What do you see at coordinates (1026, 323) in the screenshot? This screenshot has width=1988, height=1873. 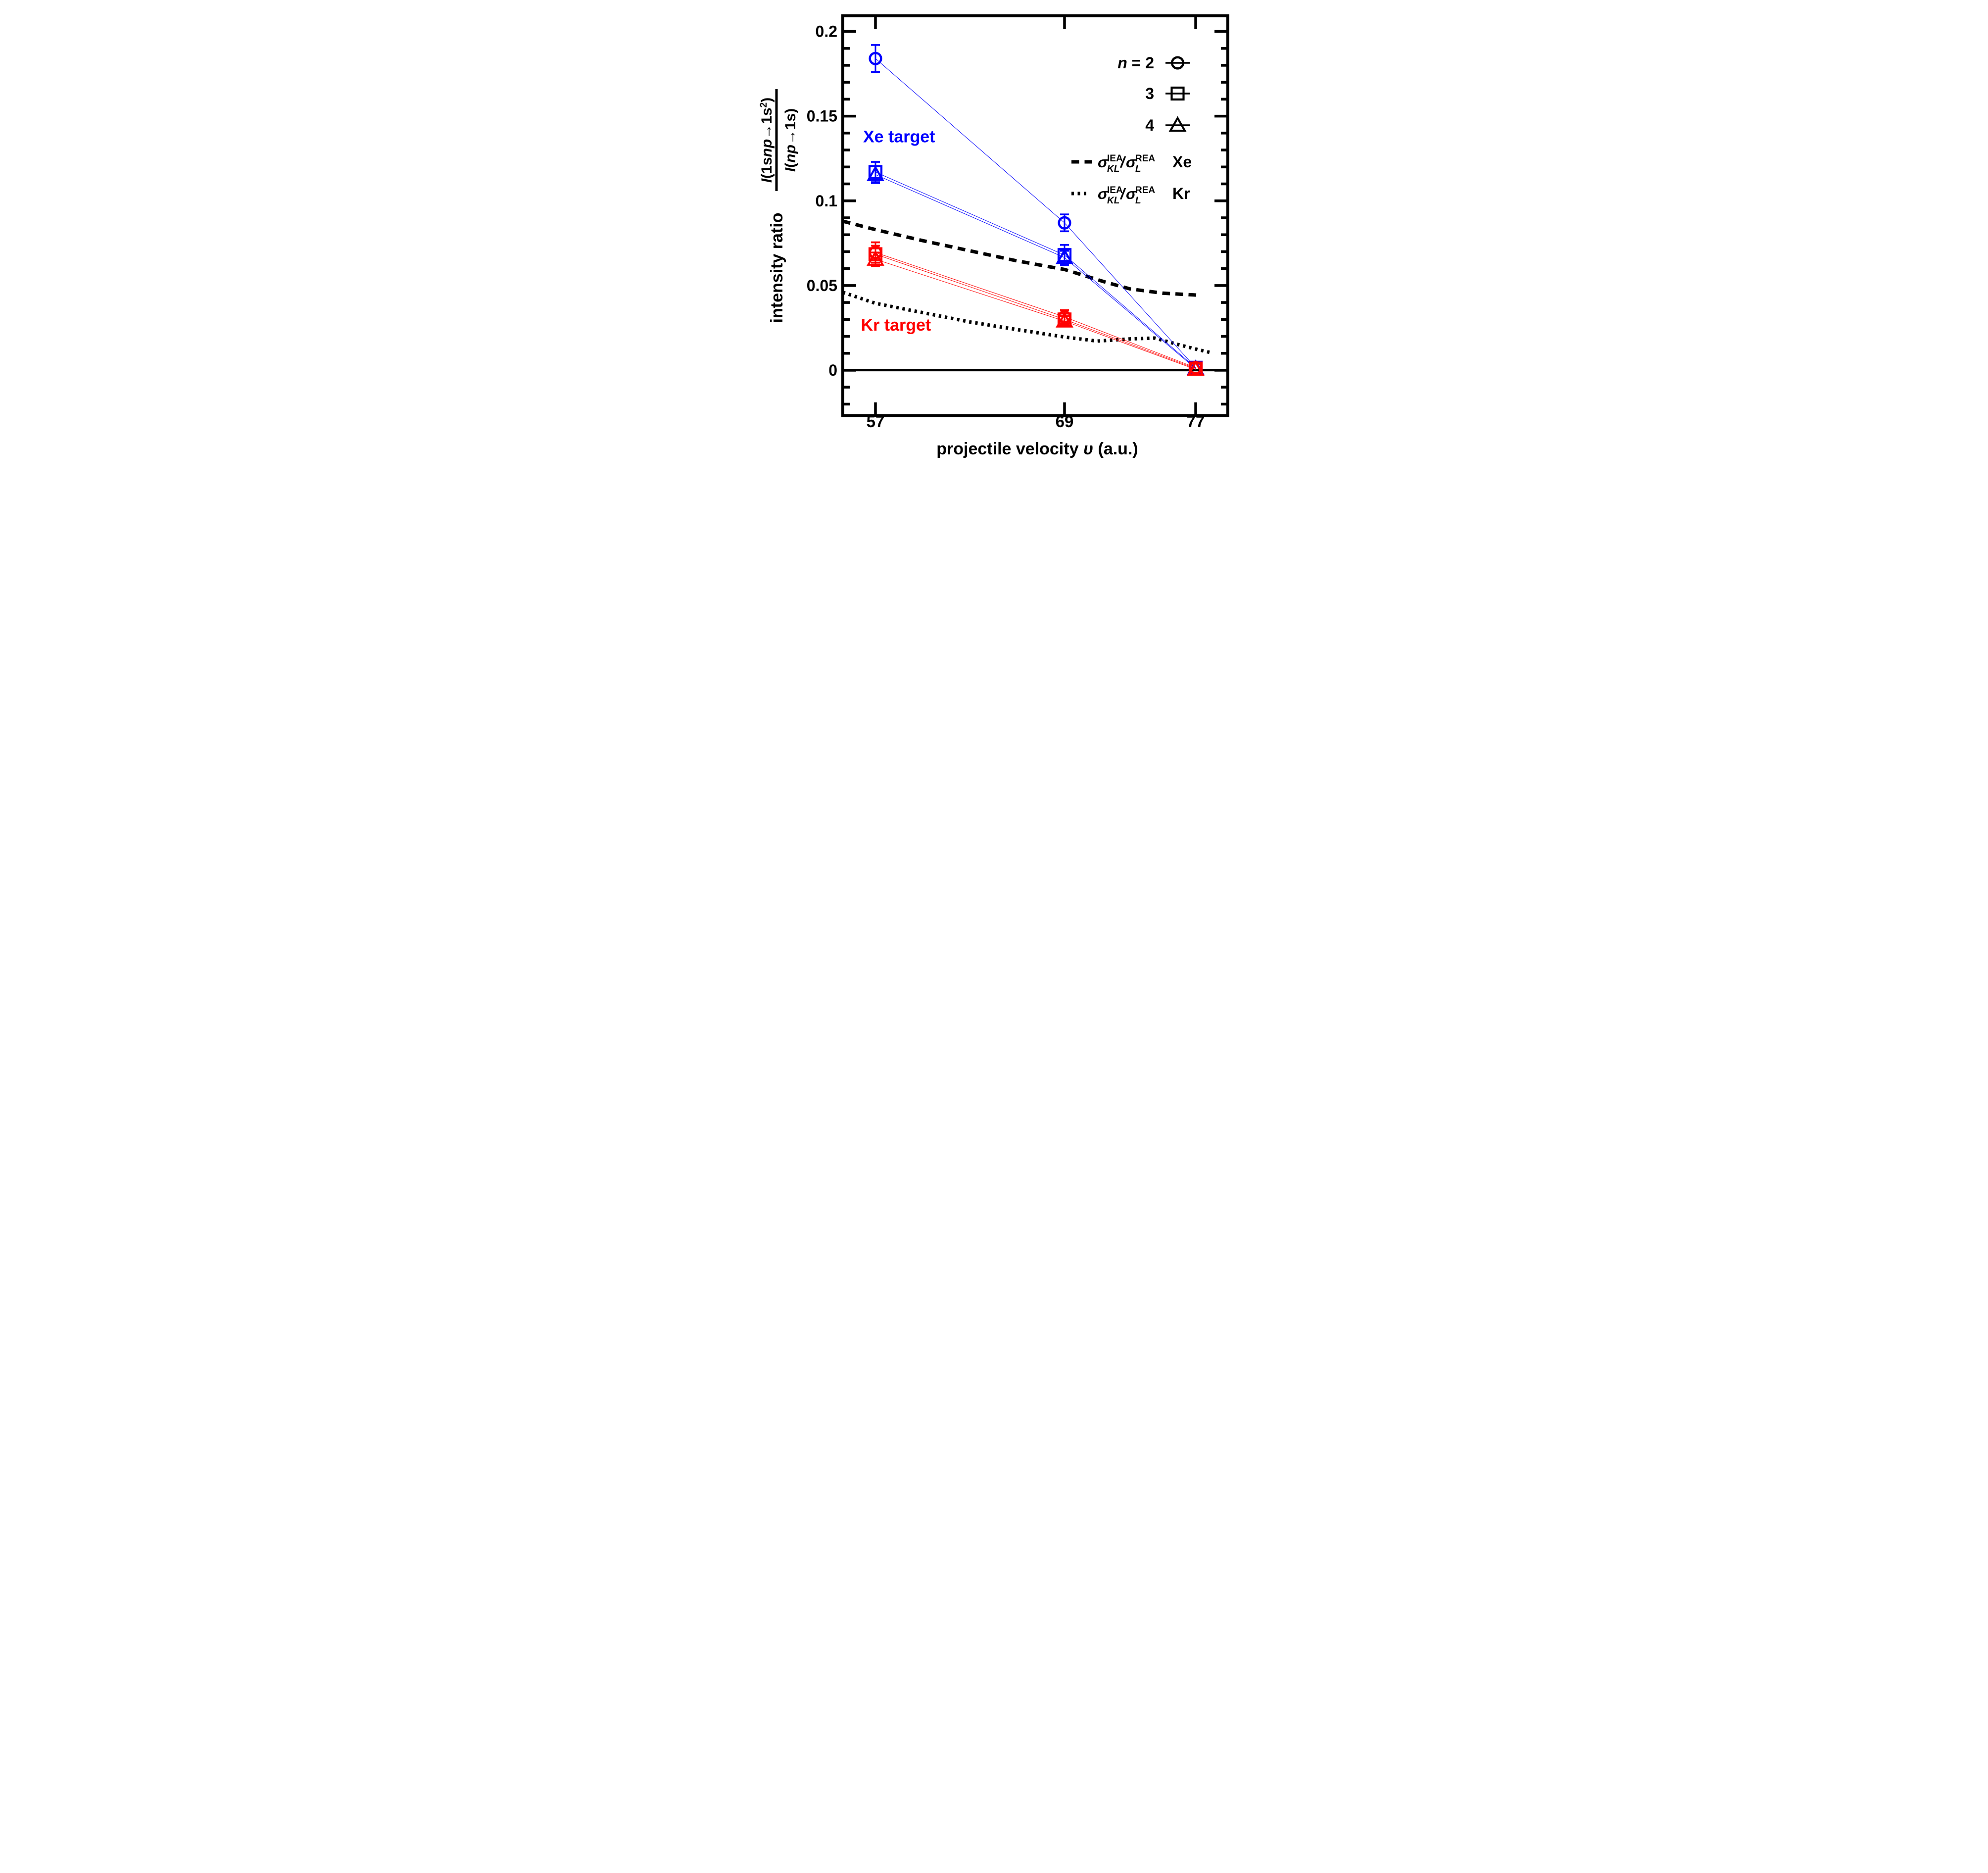 I see `curve-dotted-sigma-ratio-Kr` at bounding box center [1026, 323].